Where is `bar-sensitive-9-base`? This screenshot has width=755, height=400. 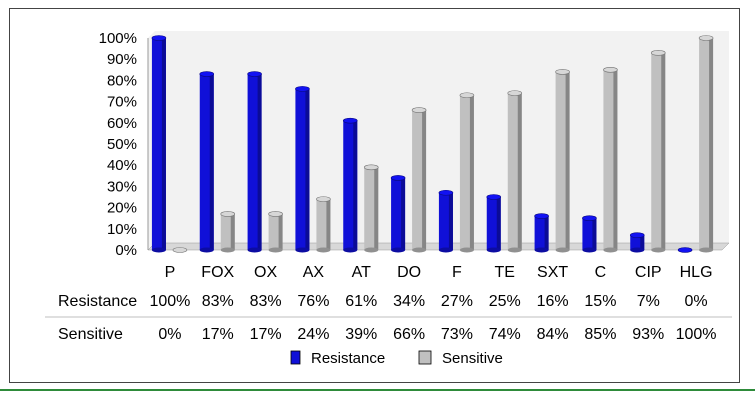 bar-sensitive-9-base is located at coordinates (610, 250).